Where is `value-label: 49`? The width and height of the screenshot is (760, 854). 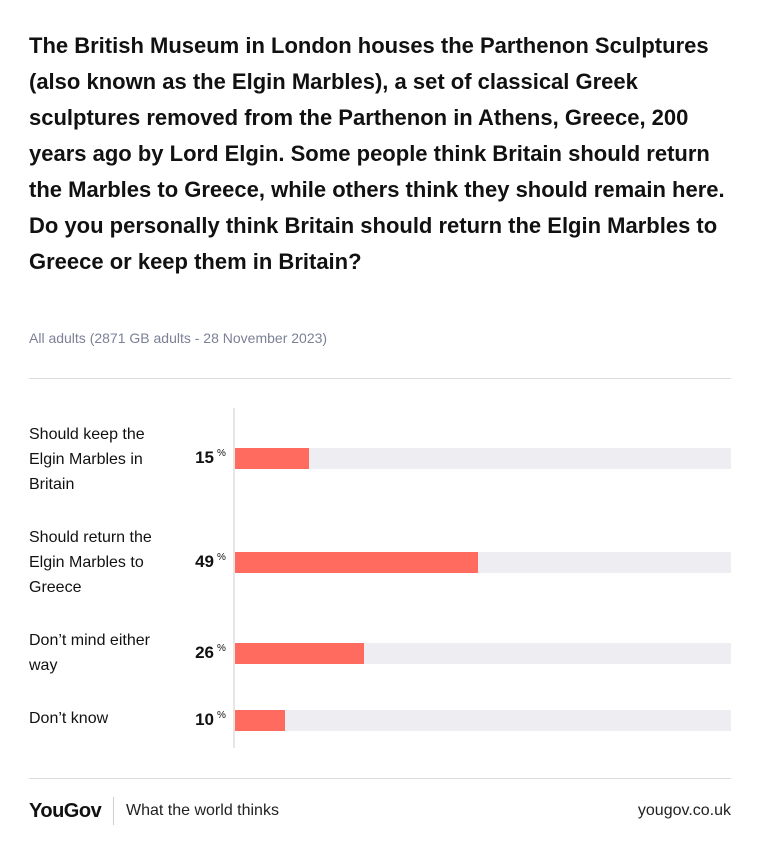
value-label: 49 is located at coordinates (204, 561).